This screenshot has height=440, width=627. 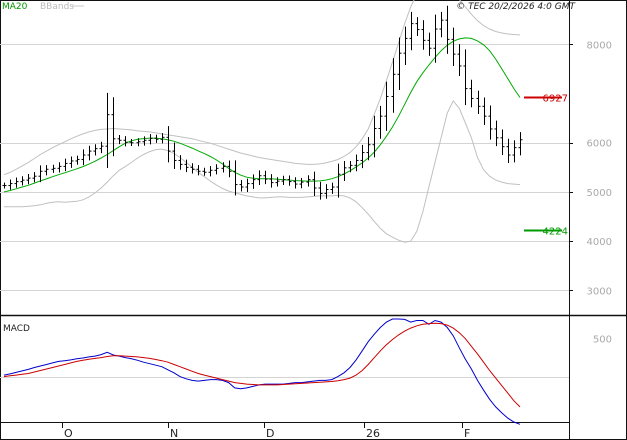 I want to click on x-tick-label: O, so click(x=68, y=433).